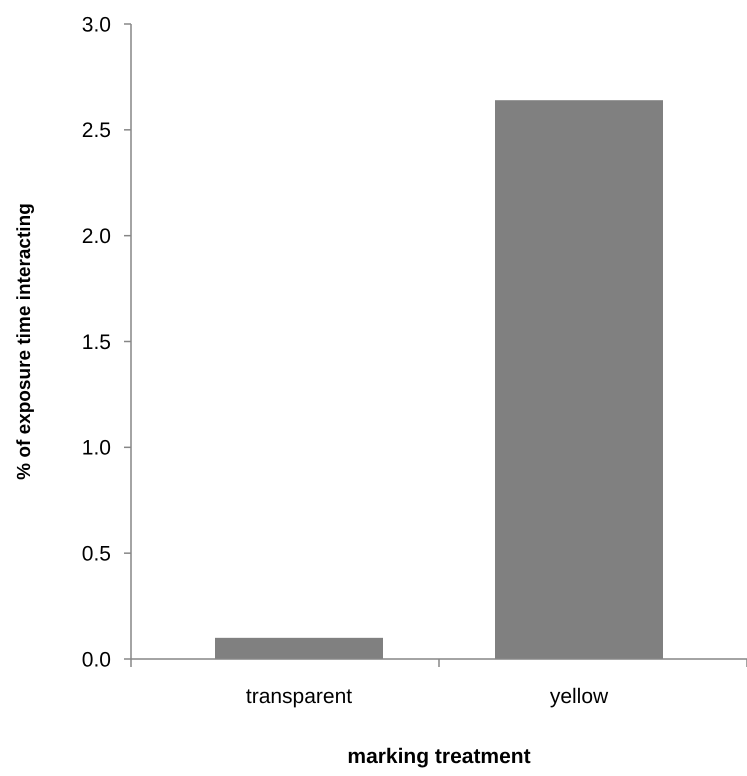 This screenshot has width=747, height=776. I want to click on y-tick-label: 1.5, so click(96, 342).